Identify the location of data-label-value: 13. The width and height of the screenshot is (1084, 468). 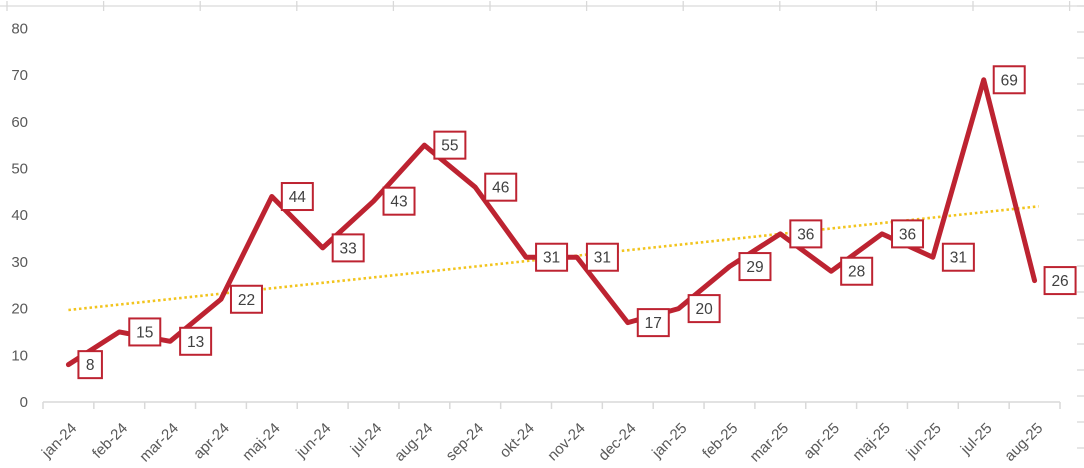
(195, 342).